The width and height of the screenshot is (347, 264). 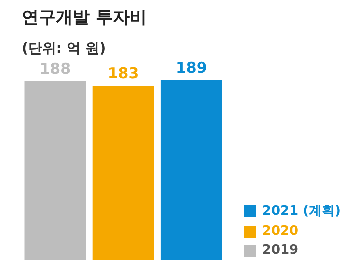 I want to click on data-label: 189, so click(x=192, y=67).